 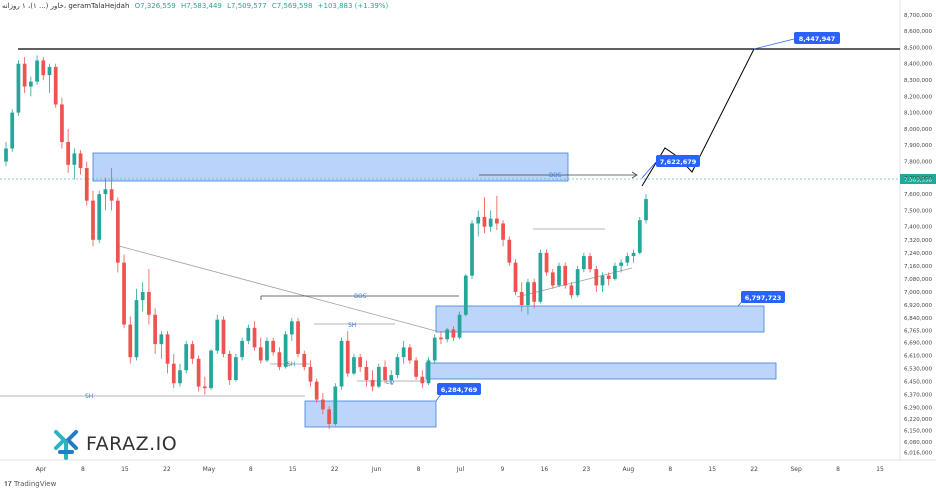 What do you see at coordinates (292, 6) in the screenshot?
I see `close-value: C7,569,598` at bounding box center [292, 6].